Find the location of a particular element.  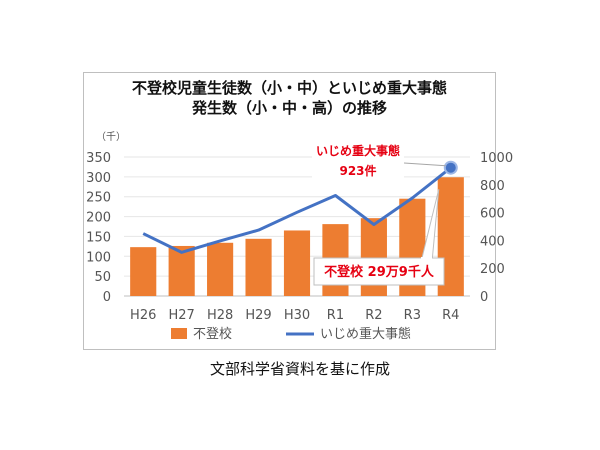

source-note: 文部科学省資料を基に作成 is located at coordinates (299, 369).